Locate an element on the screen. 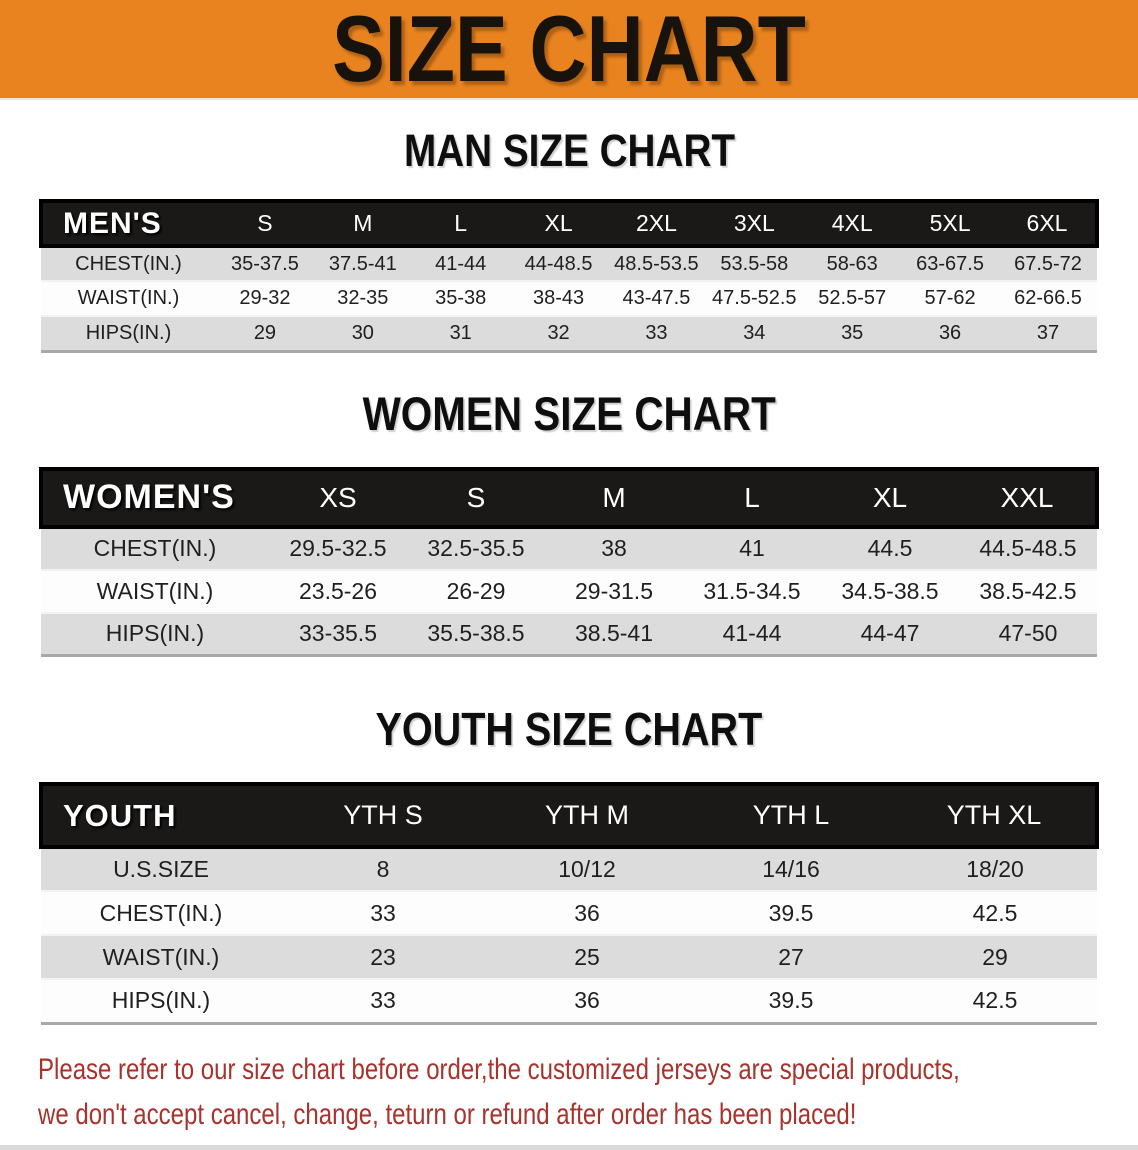 The height and width of the screenshot is (1150, 1138). size-value-cell: 35 is located at coordinates (852, 332).